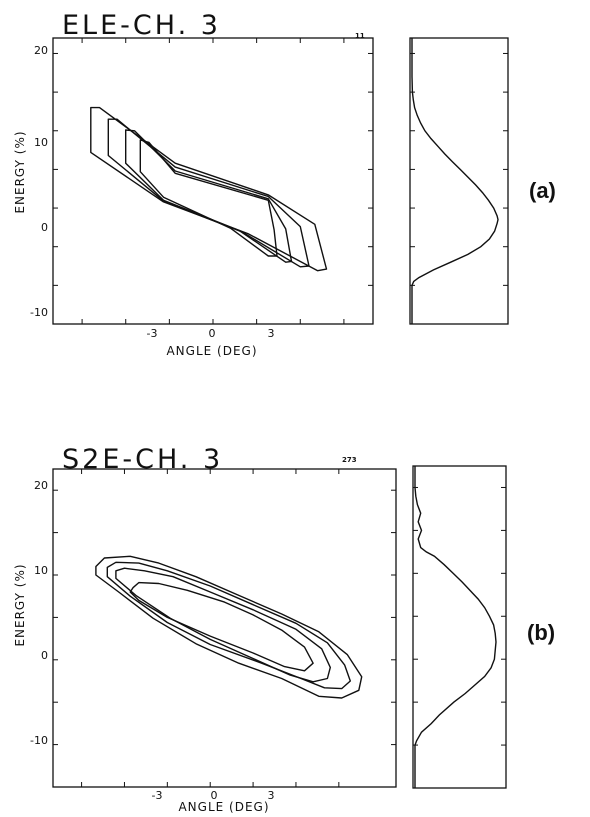  I want to click on panel-b-energy-projection-curve, so click(455, 627).